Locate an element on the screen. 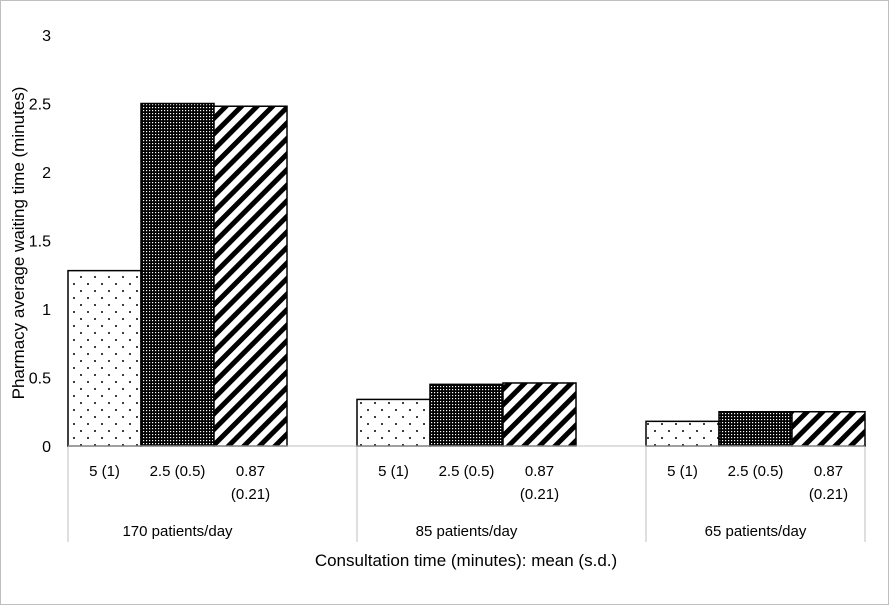 The image size is (889, 609). y-tick-label: 0.5 is located at coordinates (40, 379).